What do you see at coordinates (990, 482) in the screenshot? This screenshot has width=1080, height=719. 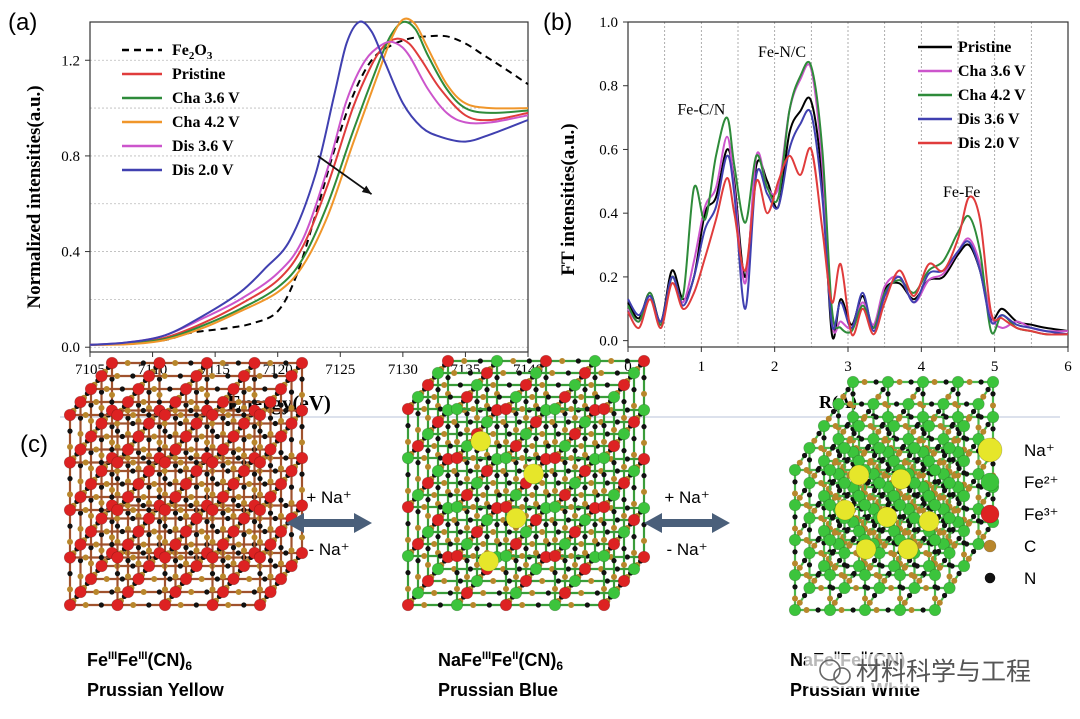 I see `atom-legend-swatch` at bounding box center [990, 482].